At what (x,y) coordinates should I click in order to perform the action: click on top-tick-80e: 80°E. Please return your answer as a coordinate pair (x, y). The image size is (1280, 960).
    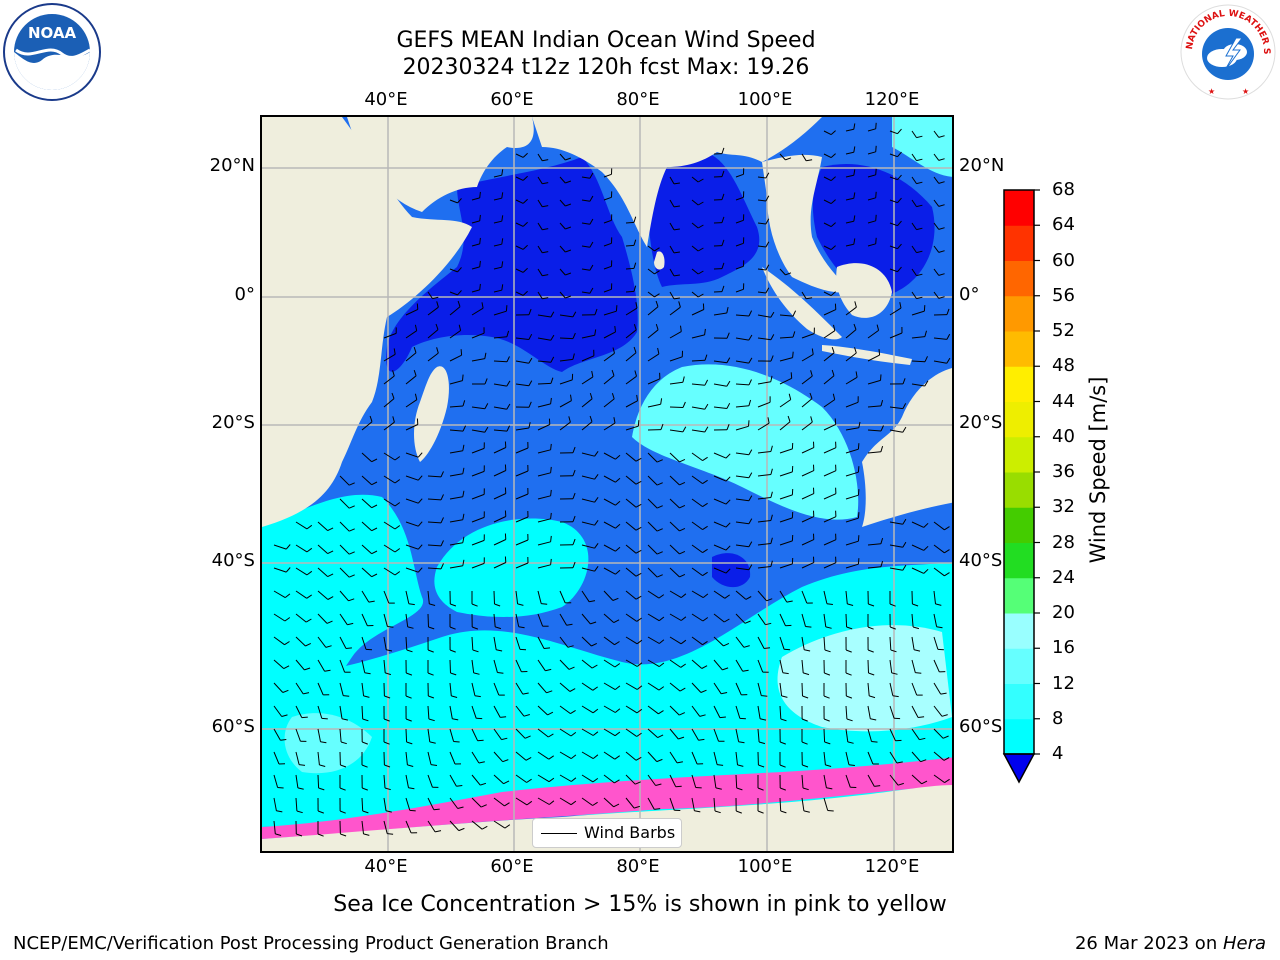
    Looking at the image, I should click on (638, 99).